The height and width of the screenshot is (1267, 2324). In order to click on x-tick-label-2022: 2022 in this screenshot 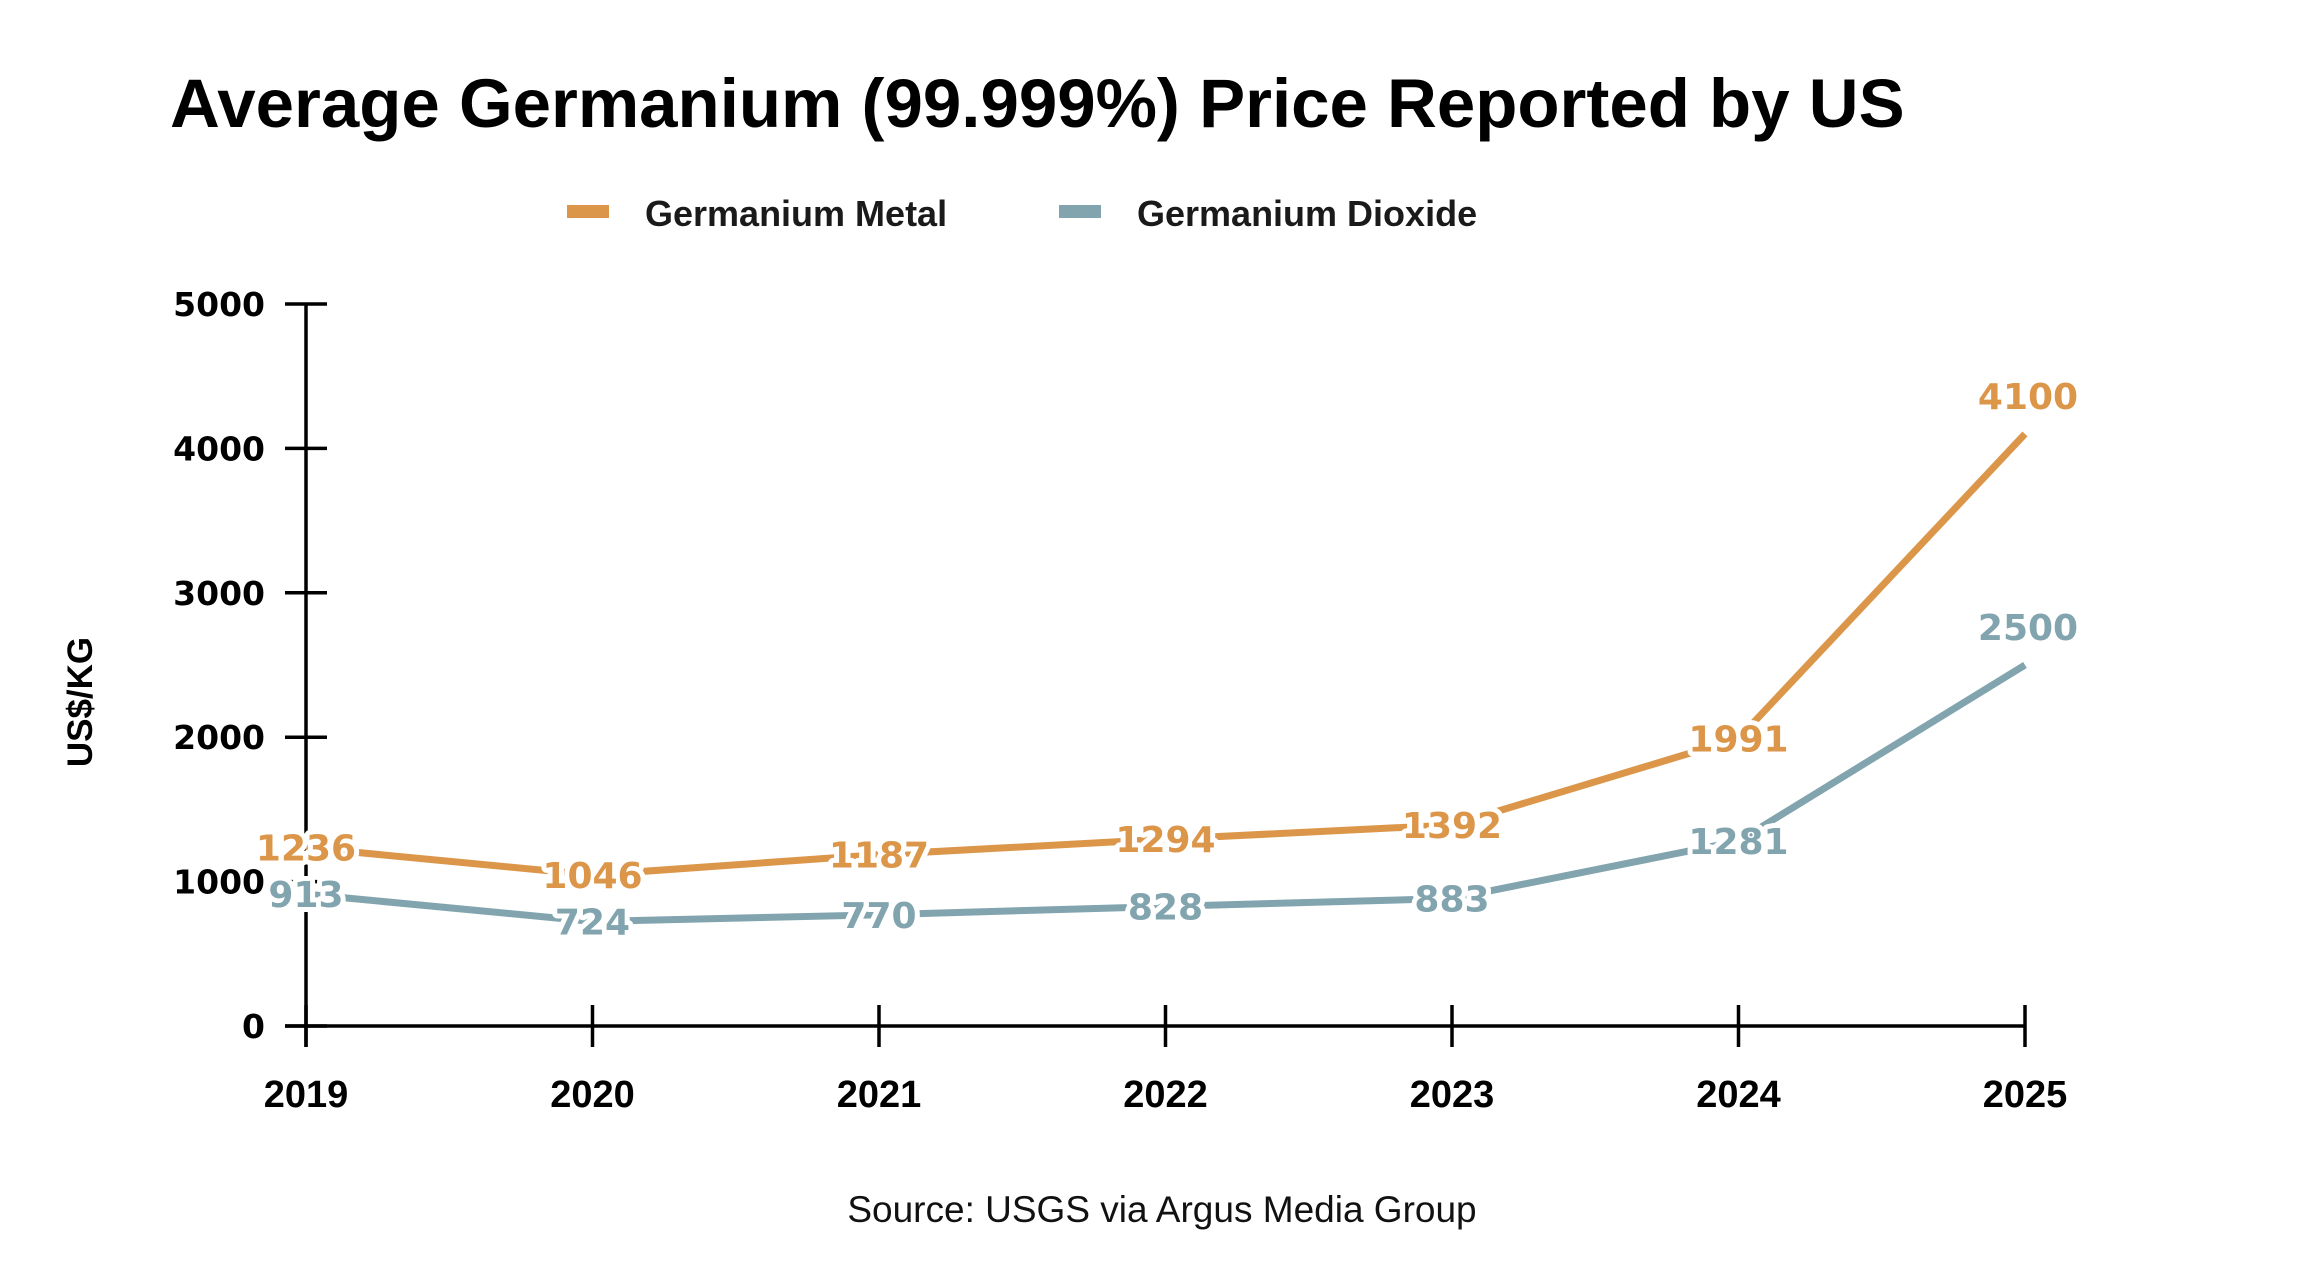, I will do `click(1165, 1095)`.